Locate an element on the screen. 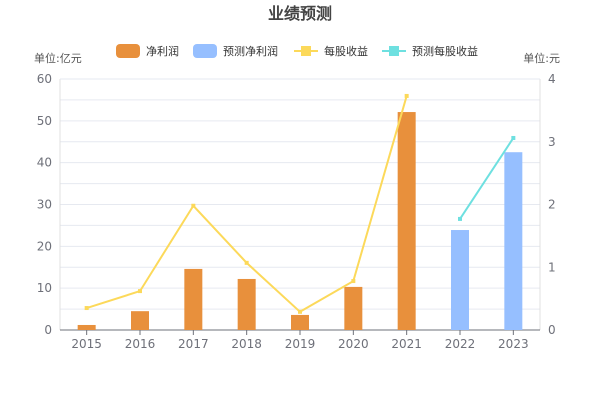 The image size is (600, 400). bar-2015 is located at coordinates (86, 327).